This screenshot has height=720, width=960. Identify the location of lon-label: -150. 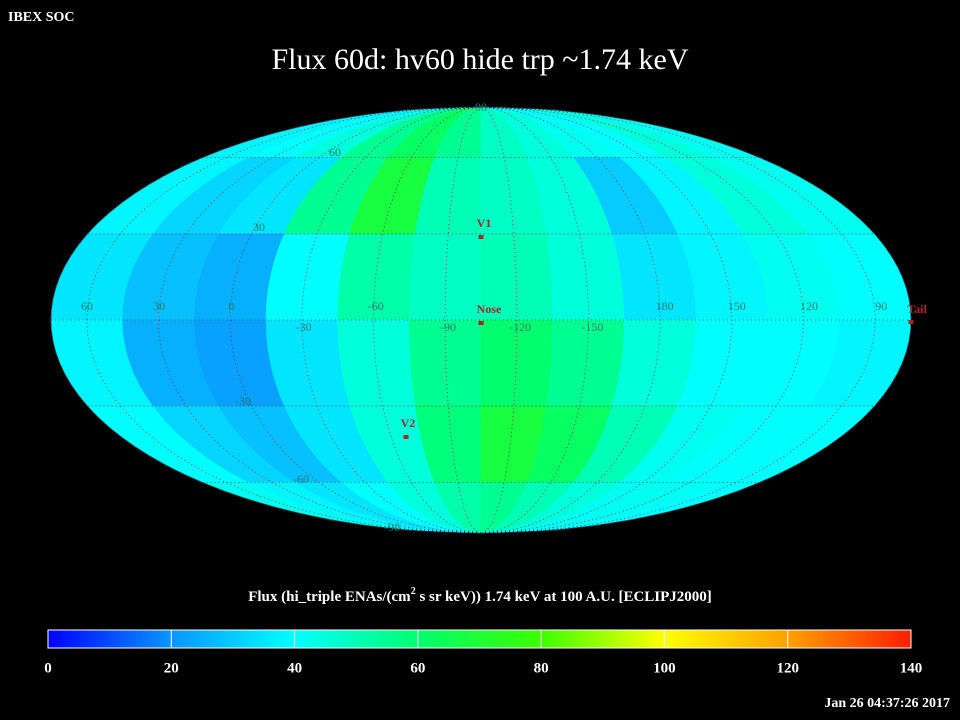
(592, 327).